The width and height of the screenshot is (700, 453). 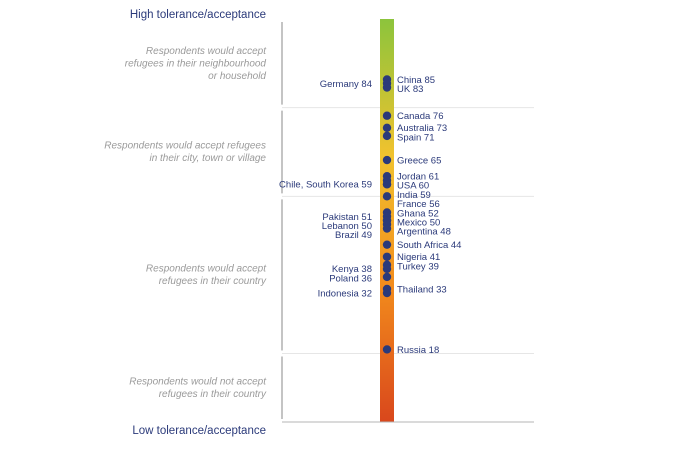 I want to click on band-description: in their city, town or village, so click(x=207, y=158).